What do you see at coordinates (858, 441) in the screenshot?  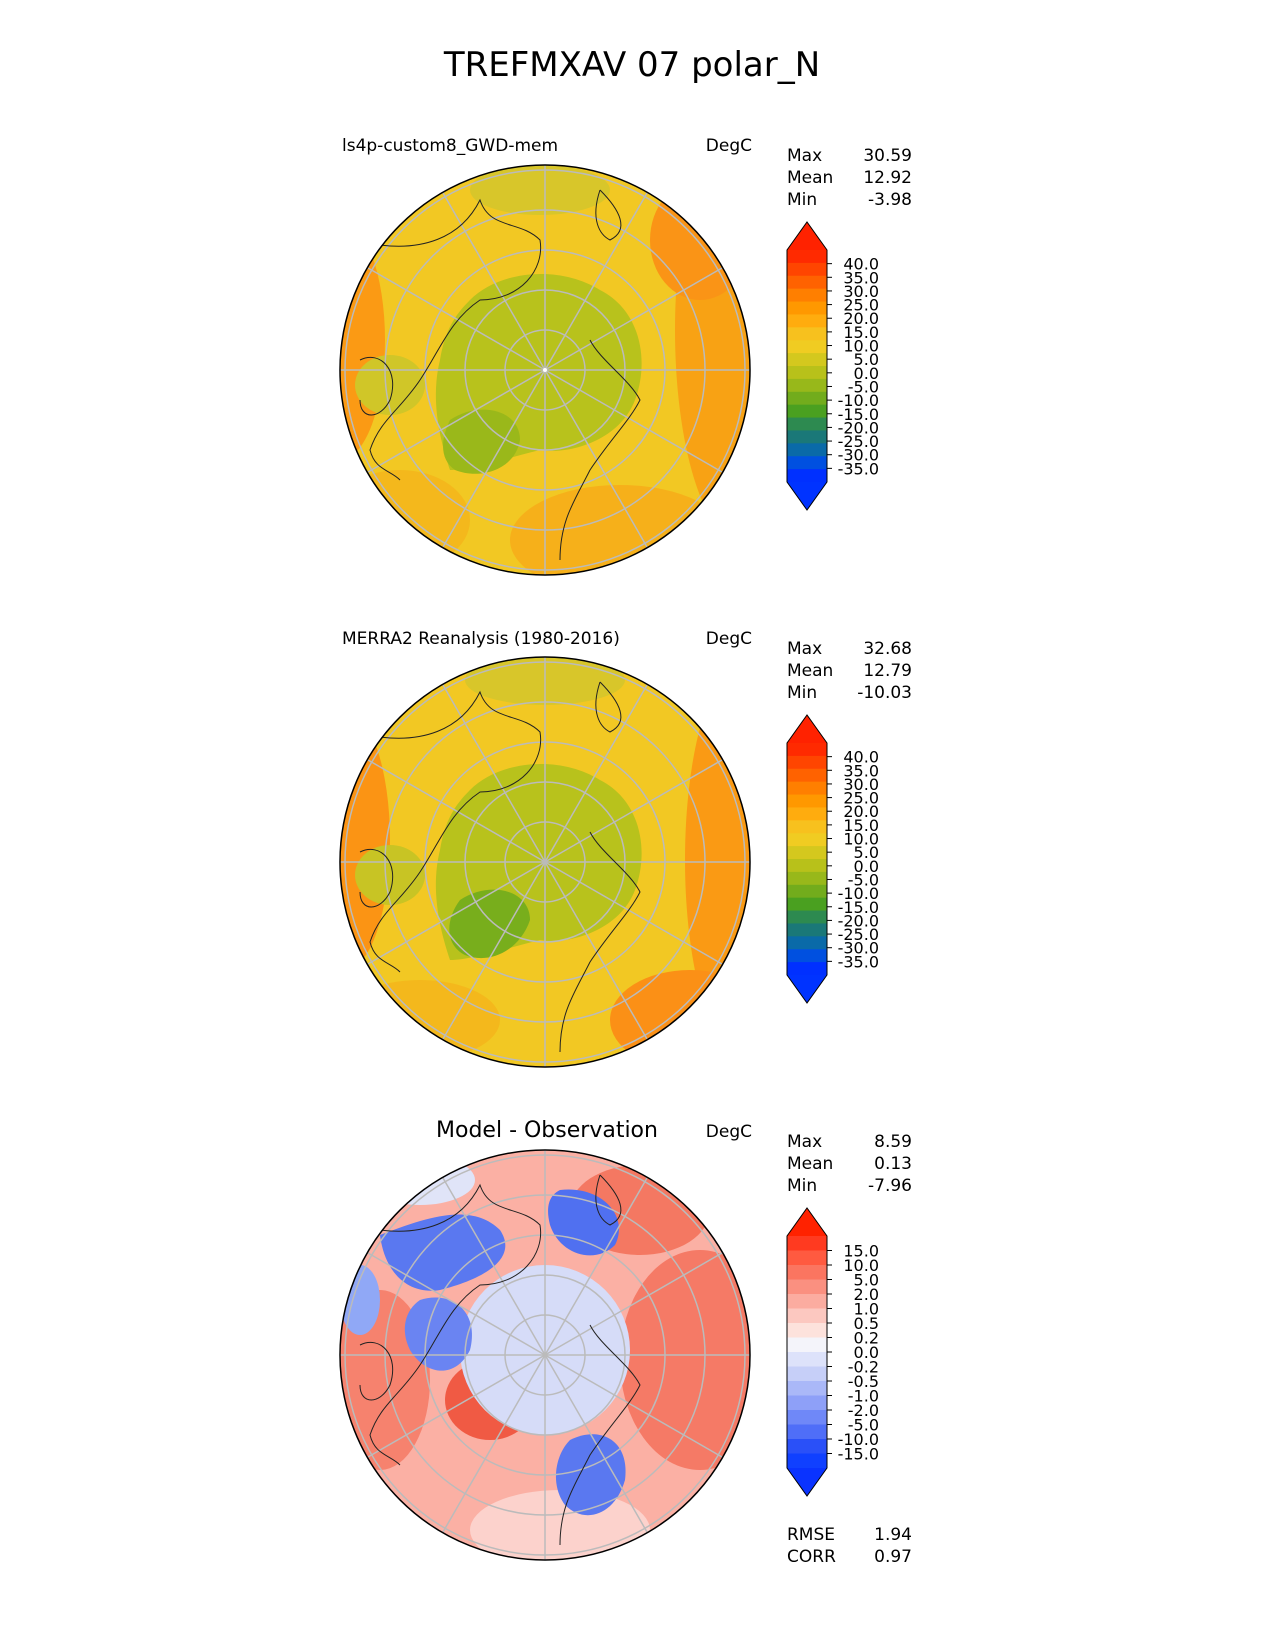 I see `model-colorbar-tick-label: -25.0` at bounding box center [858, 441].